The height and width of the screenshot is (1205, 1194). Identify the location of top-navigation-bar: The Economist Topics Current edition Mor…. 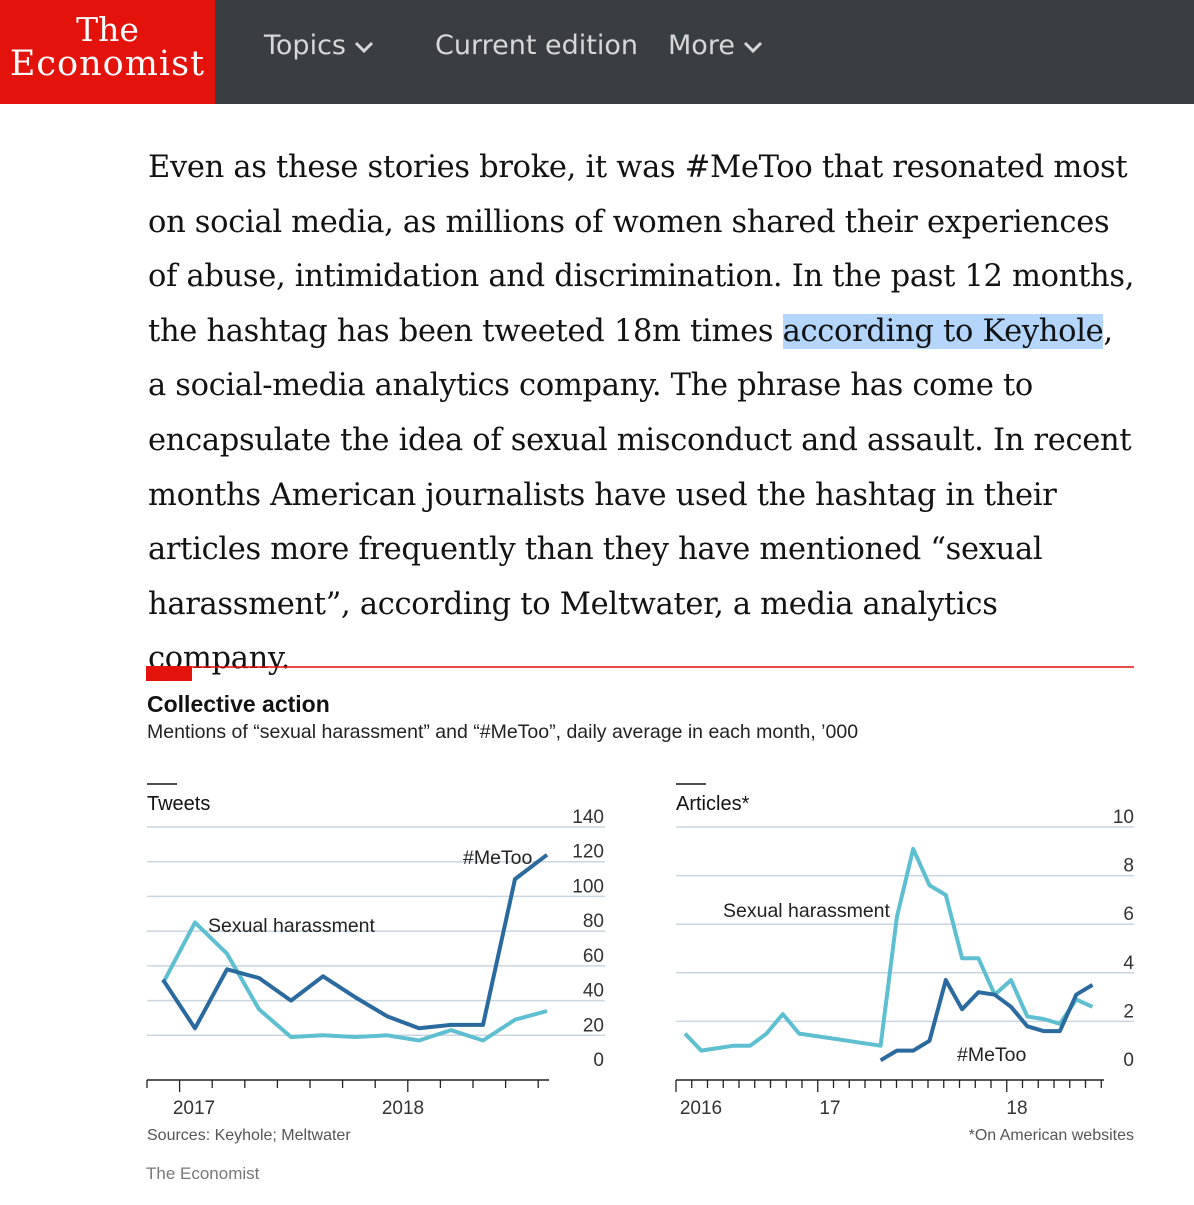
(597, 52).